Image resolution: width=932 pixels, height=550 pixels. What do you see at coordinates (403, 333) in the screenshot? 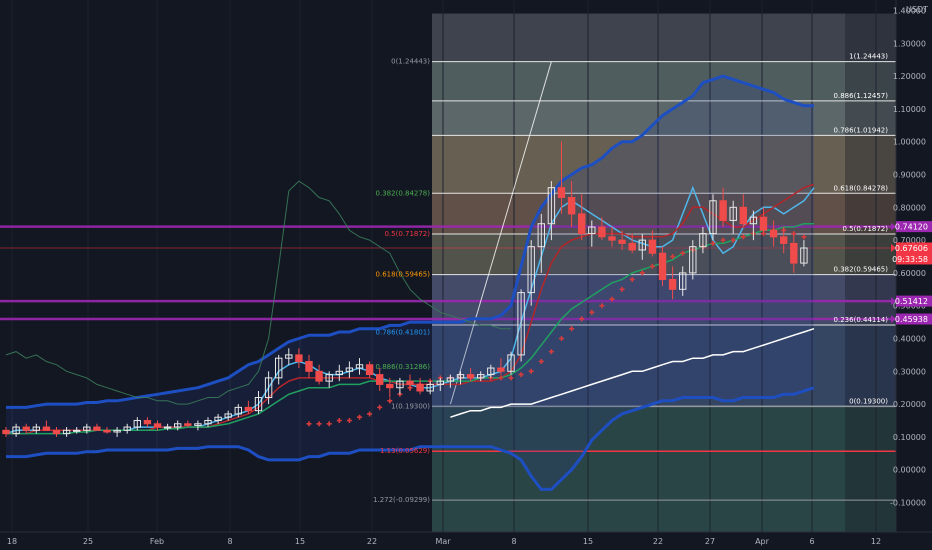
I see `fib-label-left: 0.786(0.41801)` at bounding box center [403, 333].